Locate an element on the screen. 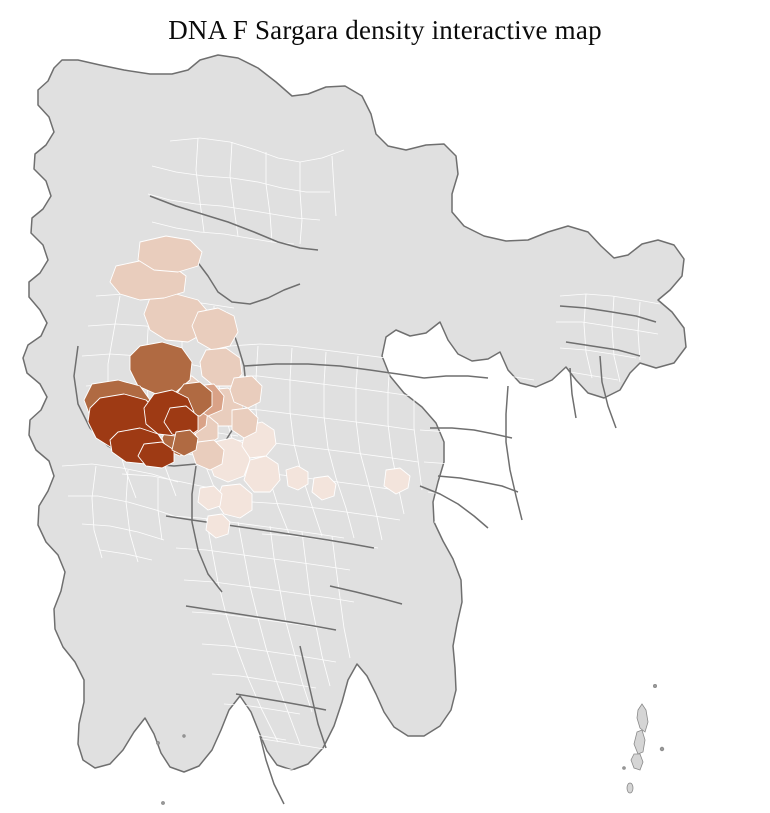  page-title: DNA F Sargara density interactive map is located at coordinates (385, 30).